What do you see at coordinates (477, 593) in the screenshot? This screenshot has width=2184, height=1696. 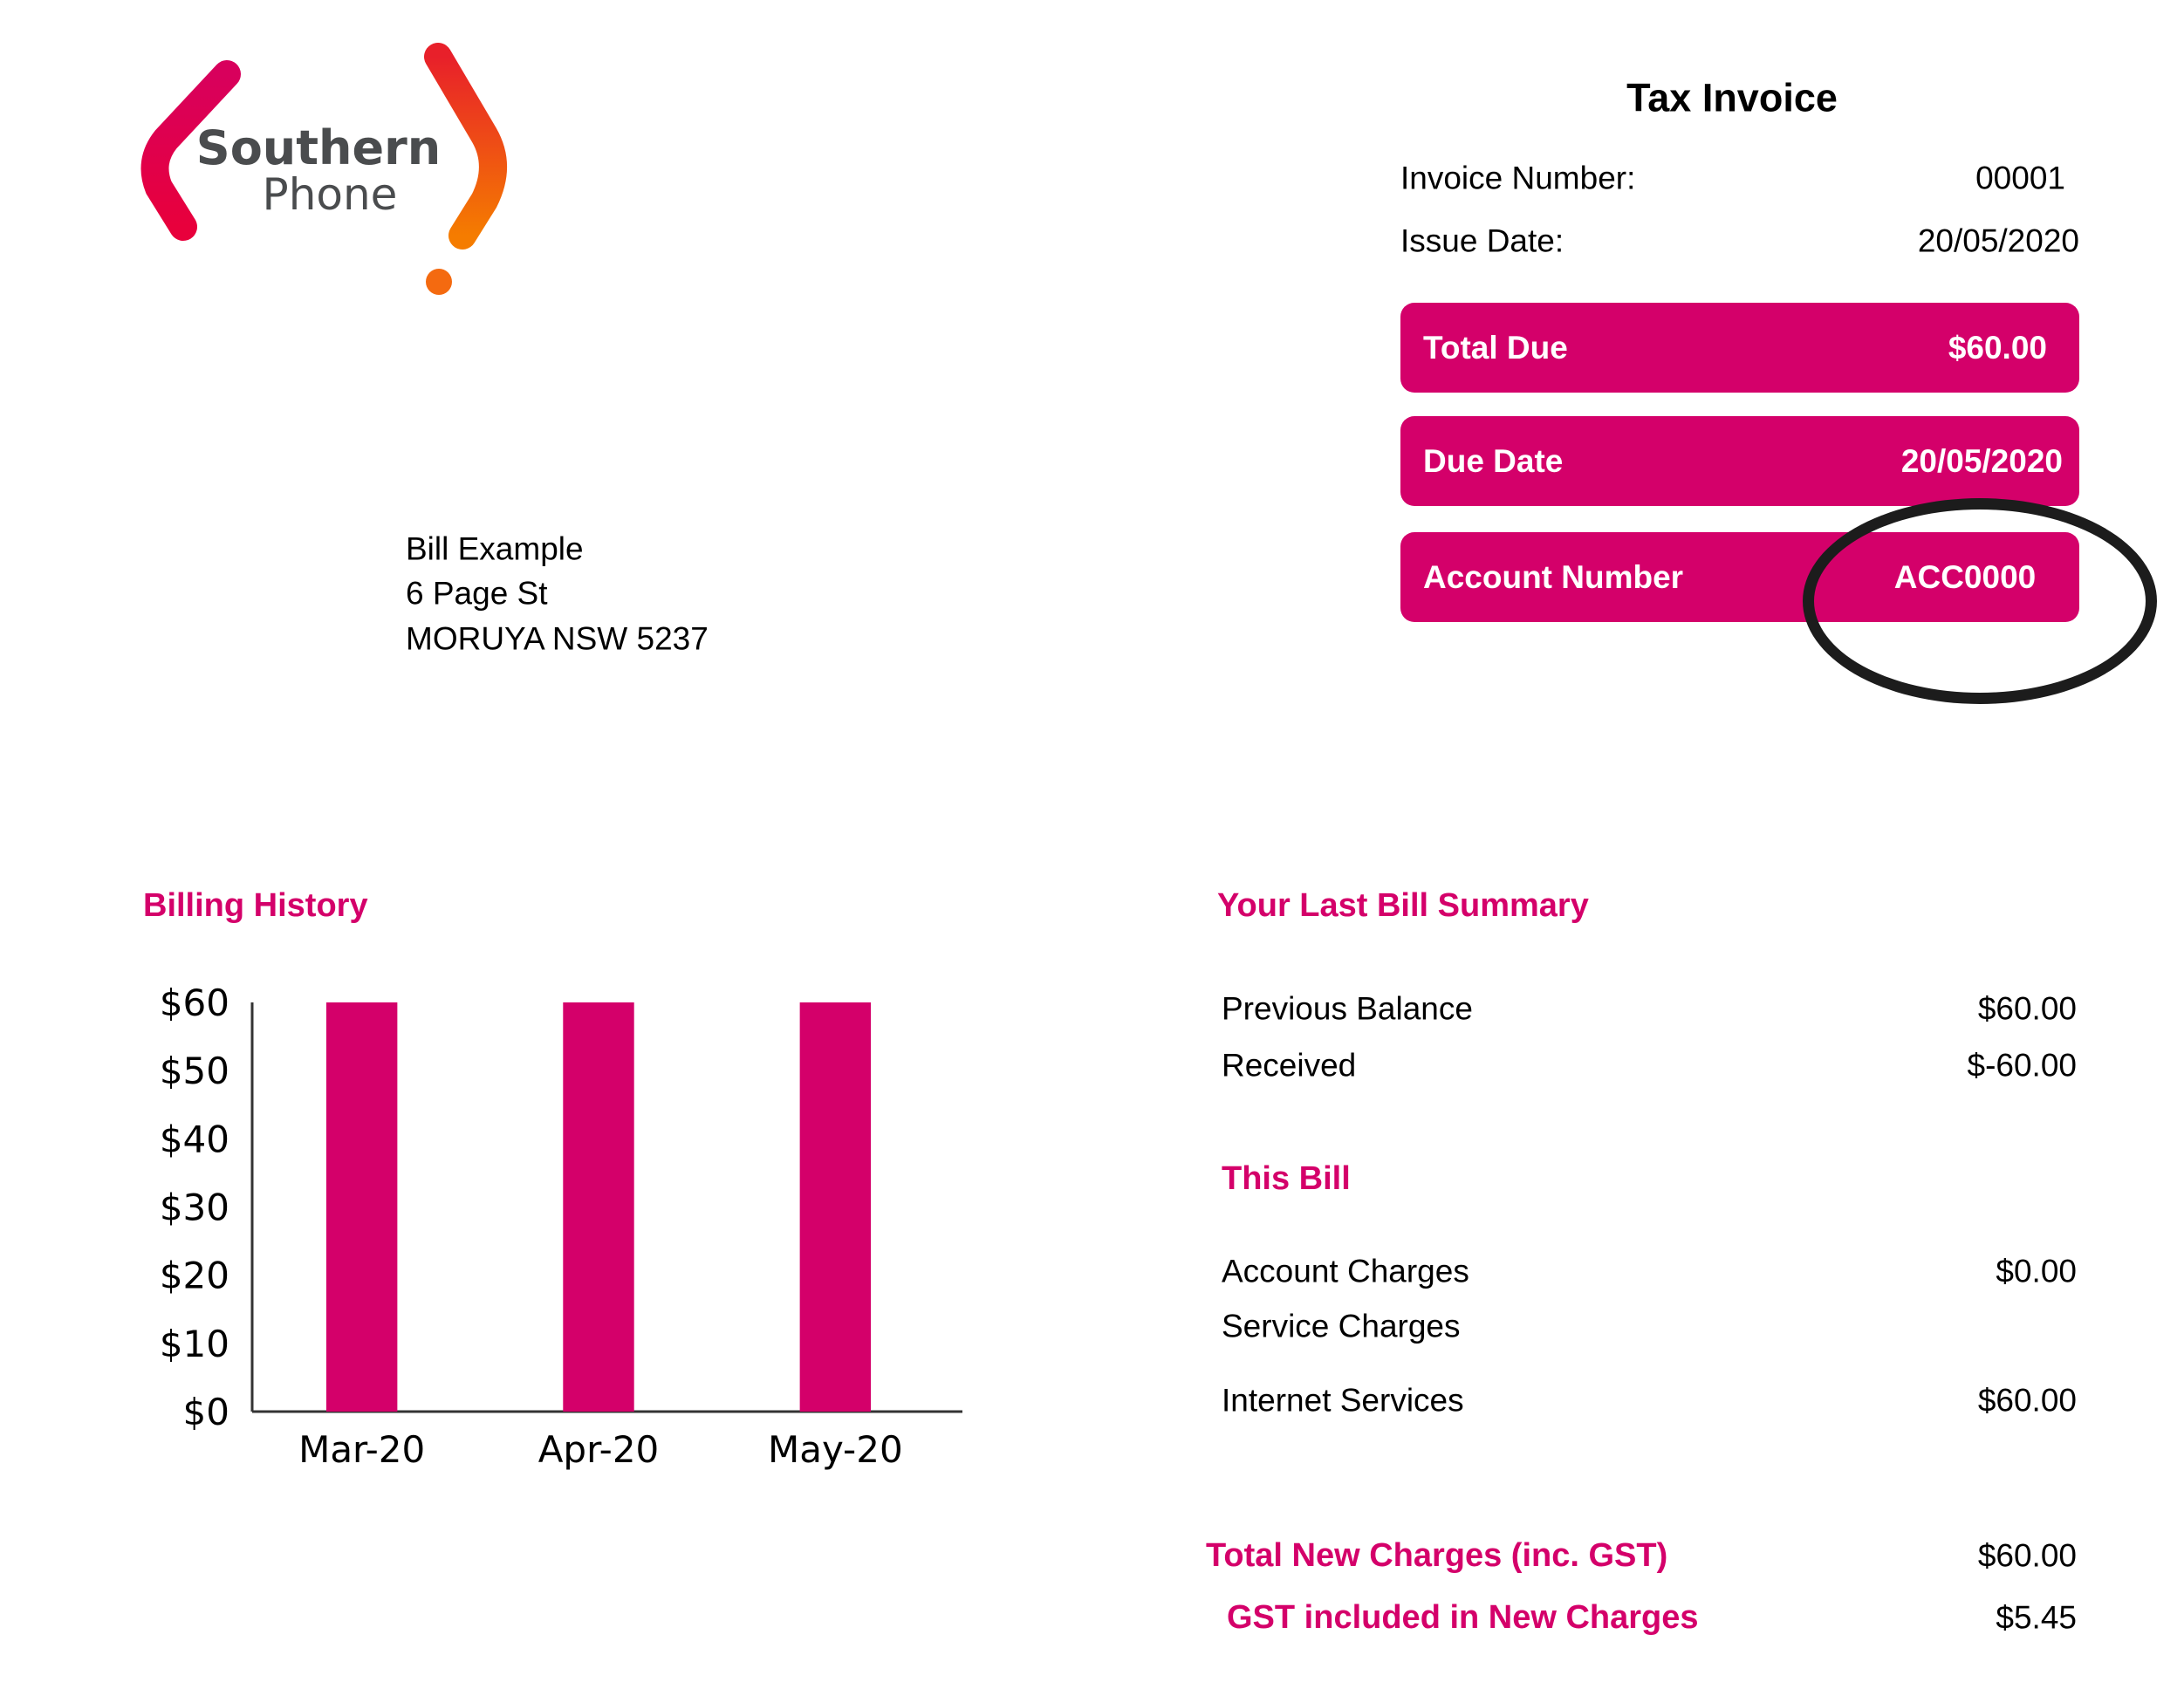 I see `address-street: 6 Page St` at bounding box center [477, 593].